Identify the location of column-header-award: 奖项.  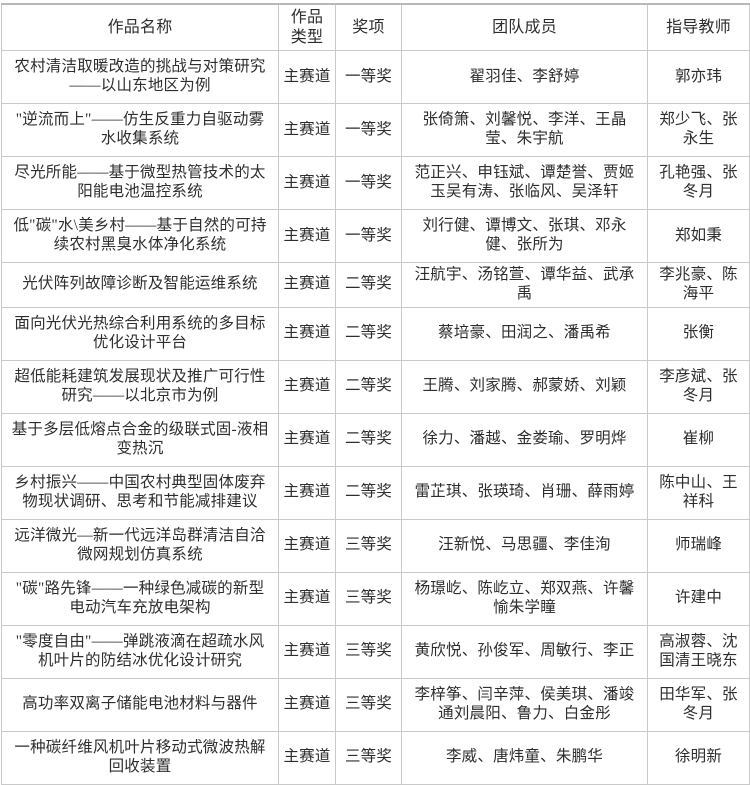
(368, 27).